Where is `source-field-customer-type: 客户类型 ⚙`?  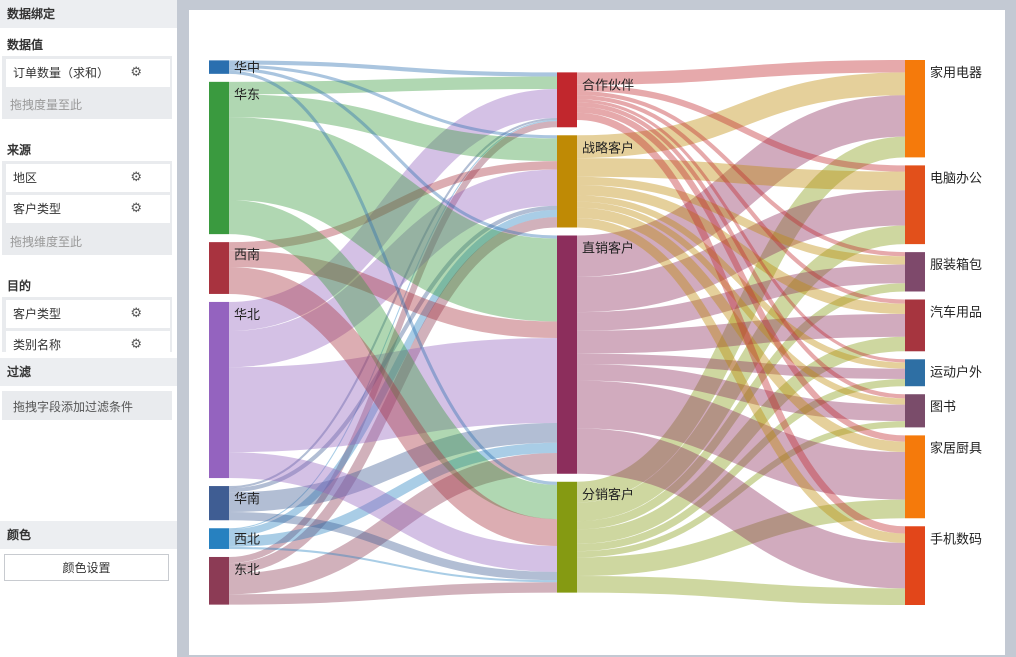 source-field-customer-type: 客户类型 ⚙ is located at coordinates (88, 209).